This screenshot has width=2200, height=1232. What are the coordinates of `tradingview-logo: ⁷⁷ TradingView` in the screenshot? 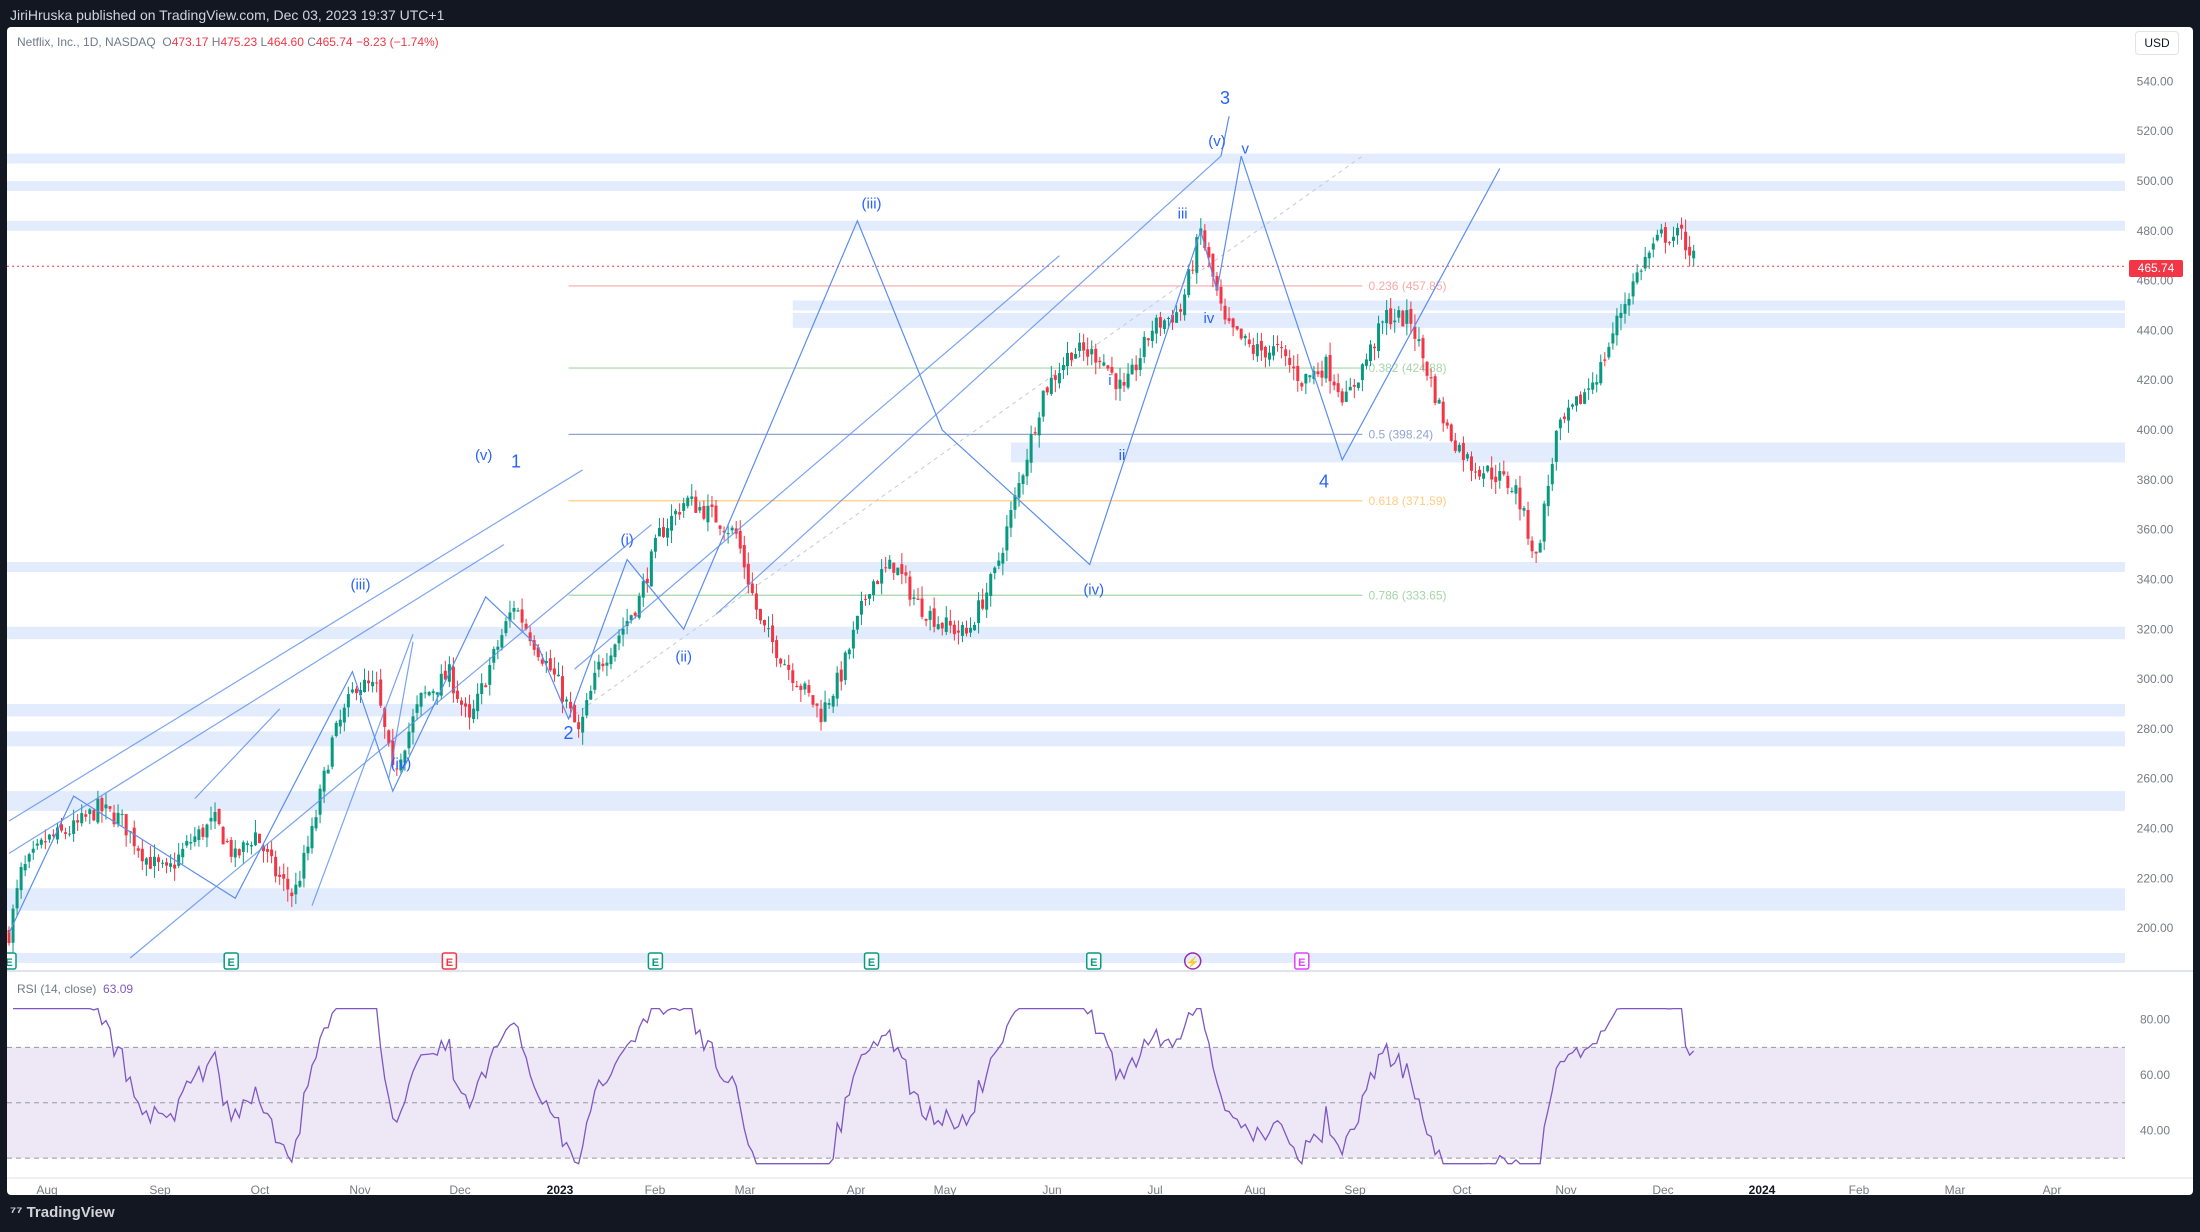 It's located at (62, 1212).